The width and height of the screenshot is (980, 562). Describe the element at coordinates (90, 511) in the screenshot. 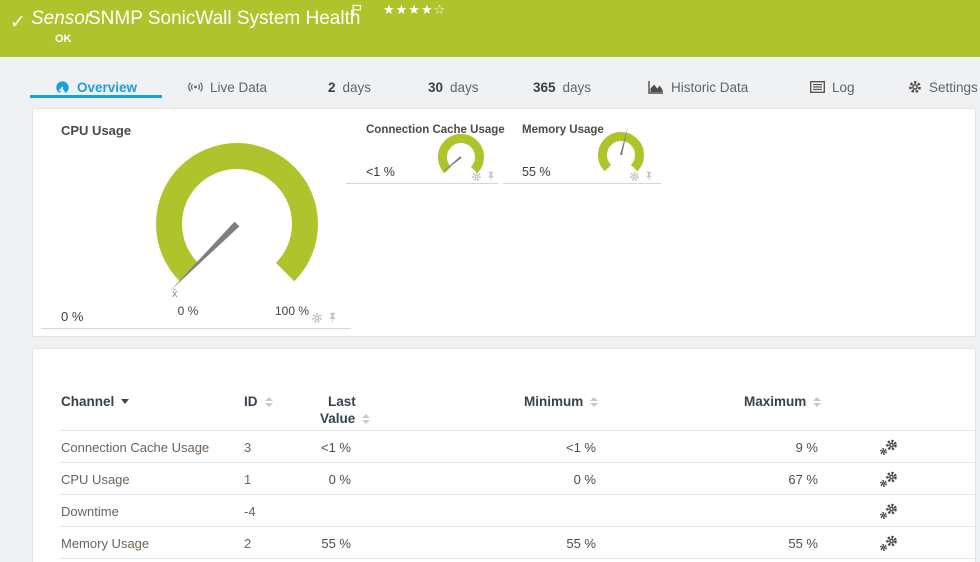

I see `channel-name: Downtime` at that location.